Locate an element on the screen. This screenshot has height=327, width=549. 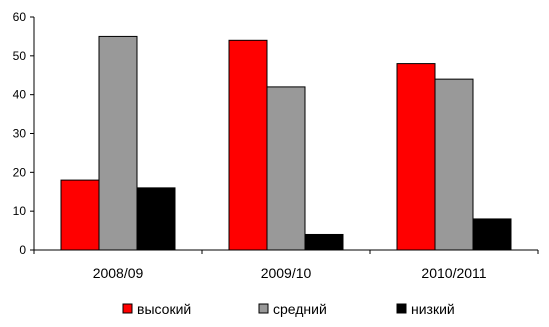
y-tick-label: 60 is located at coordinates (20, 17).